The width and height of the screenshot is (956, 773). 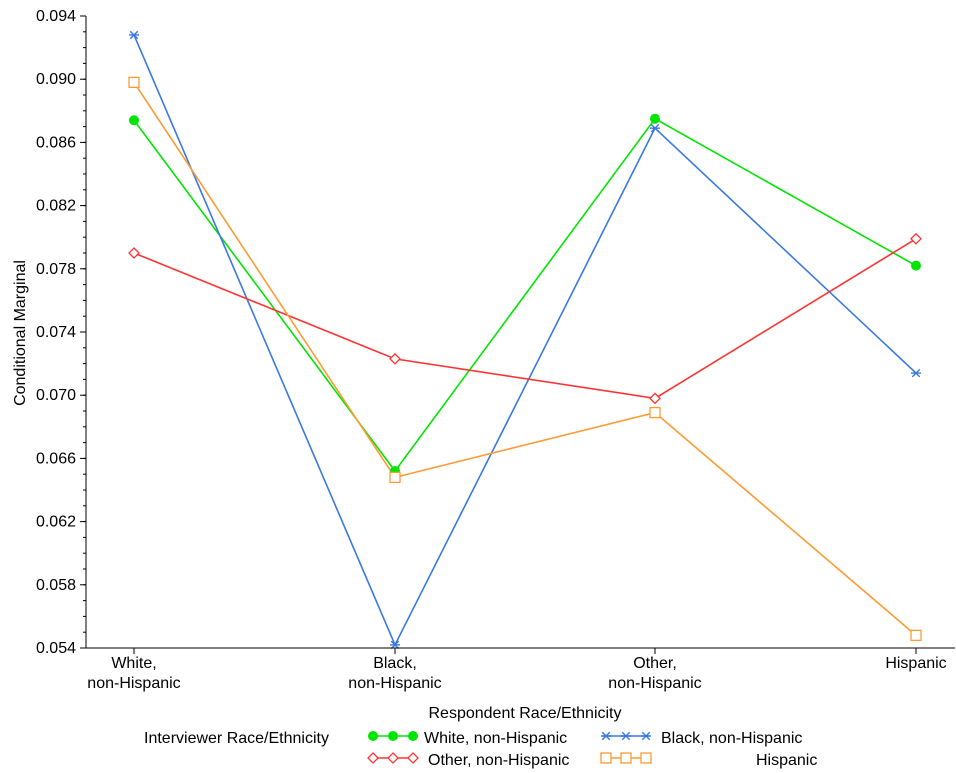 What do you see at coordinates (56, 142) in the screenshot?
I see `y-tick-label: 0.086` at bounding box center [56, 142].